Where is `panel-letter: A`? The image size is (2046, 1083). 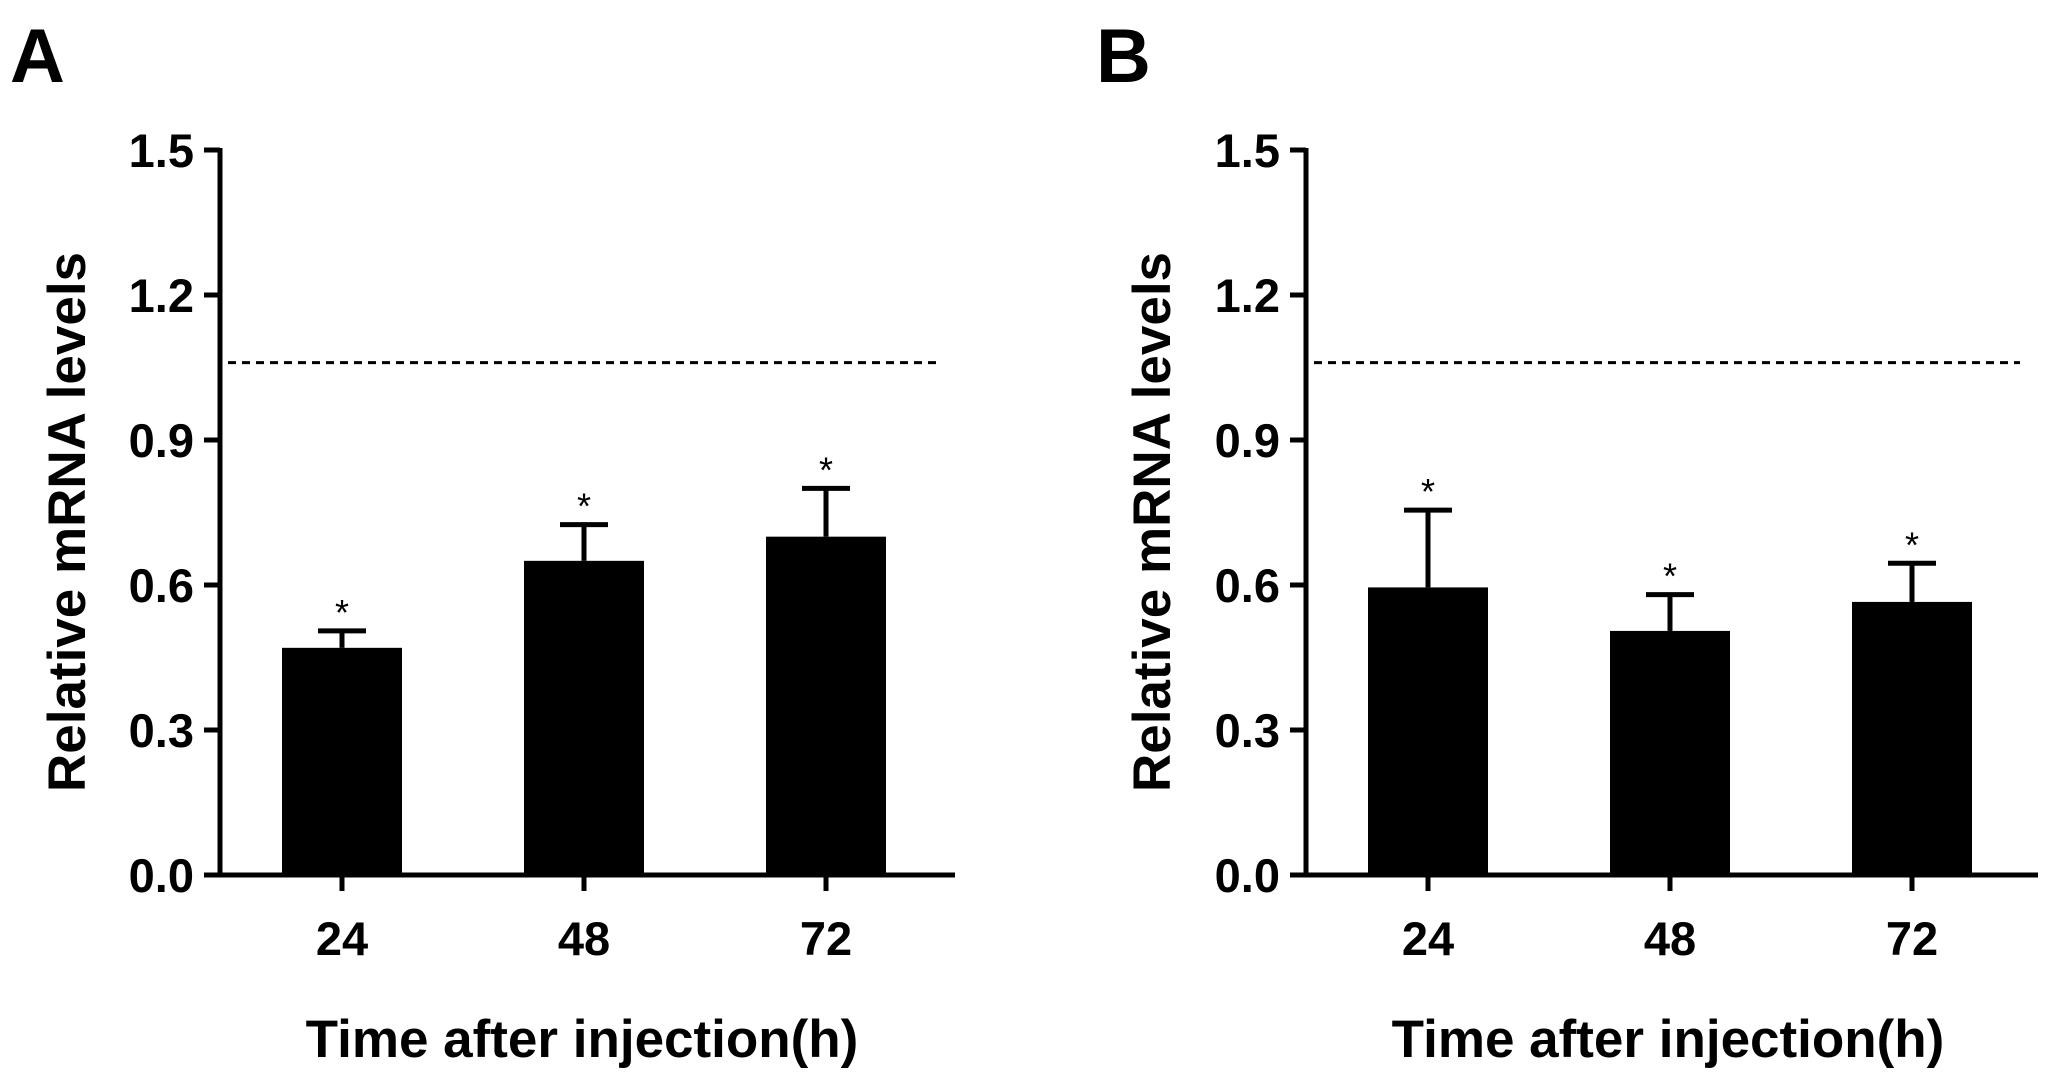
panel-letter: A is located at coordinates (37, 56).